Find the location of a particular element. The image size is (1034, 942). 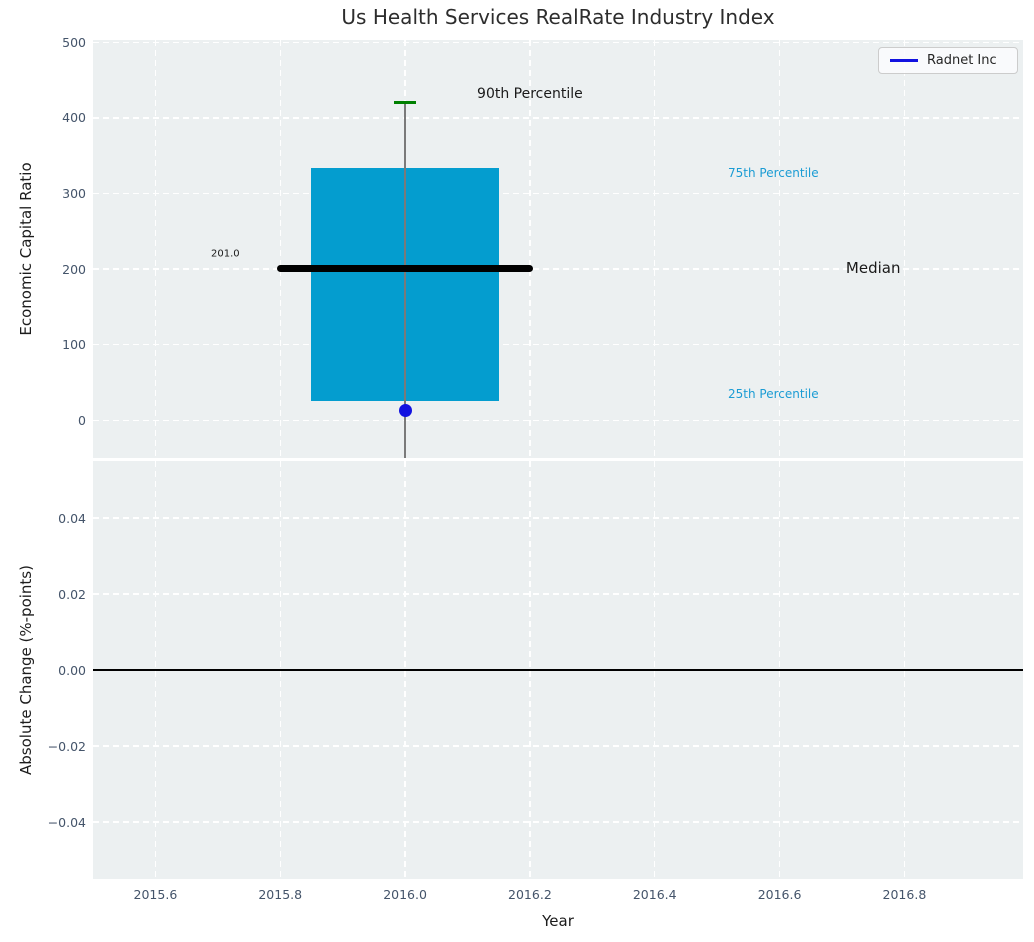

legend-line-swatch is located at coordinates (904, 60).